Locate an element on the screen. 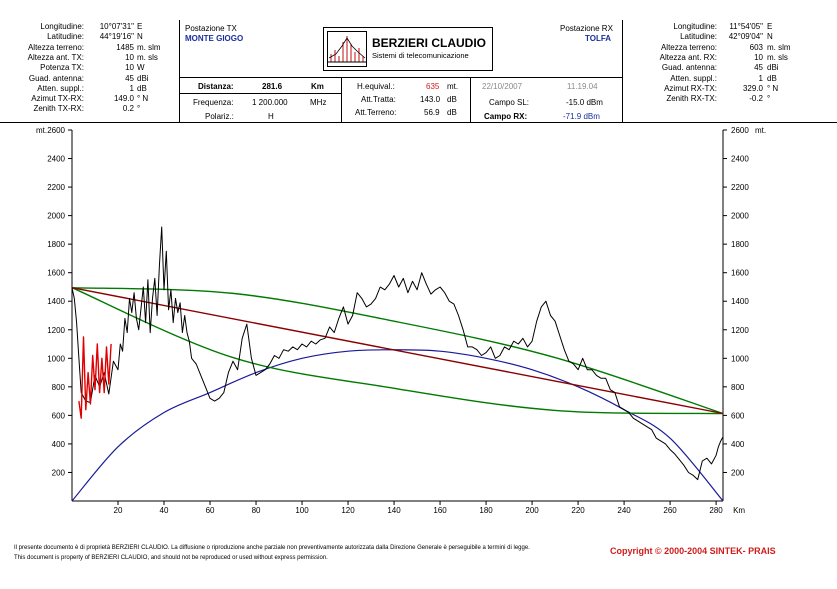 The height and width of the screenshot is (589, 837). header-bottom-border is located at coordinates (418, 122).